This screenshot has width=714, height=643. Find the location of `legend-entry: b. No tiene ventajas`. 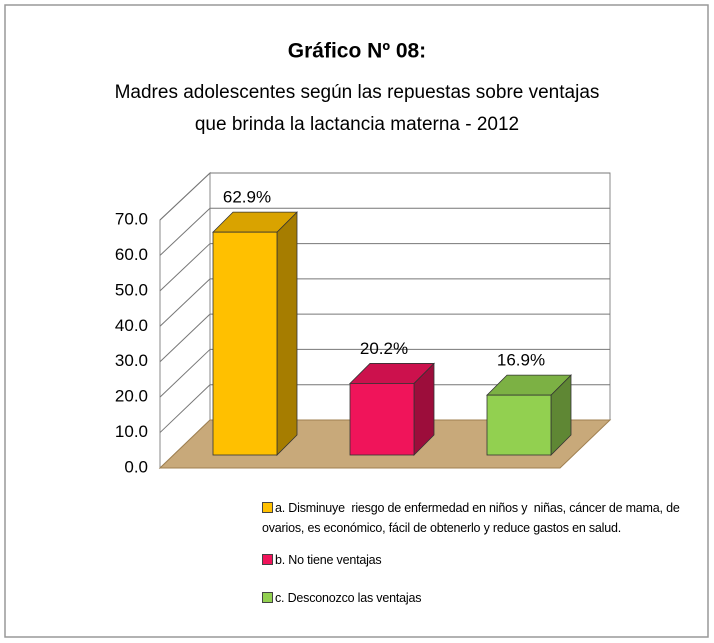

legend-entry: b. No tiene ventajas is located at coordinates (482, 560).